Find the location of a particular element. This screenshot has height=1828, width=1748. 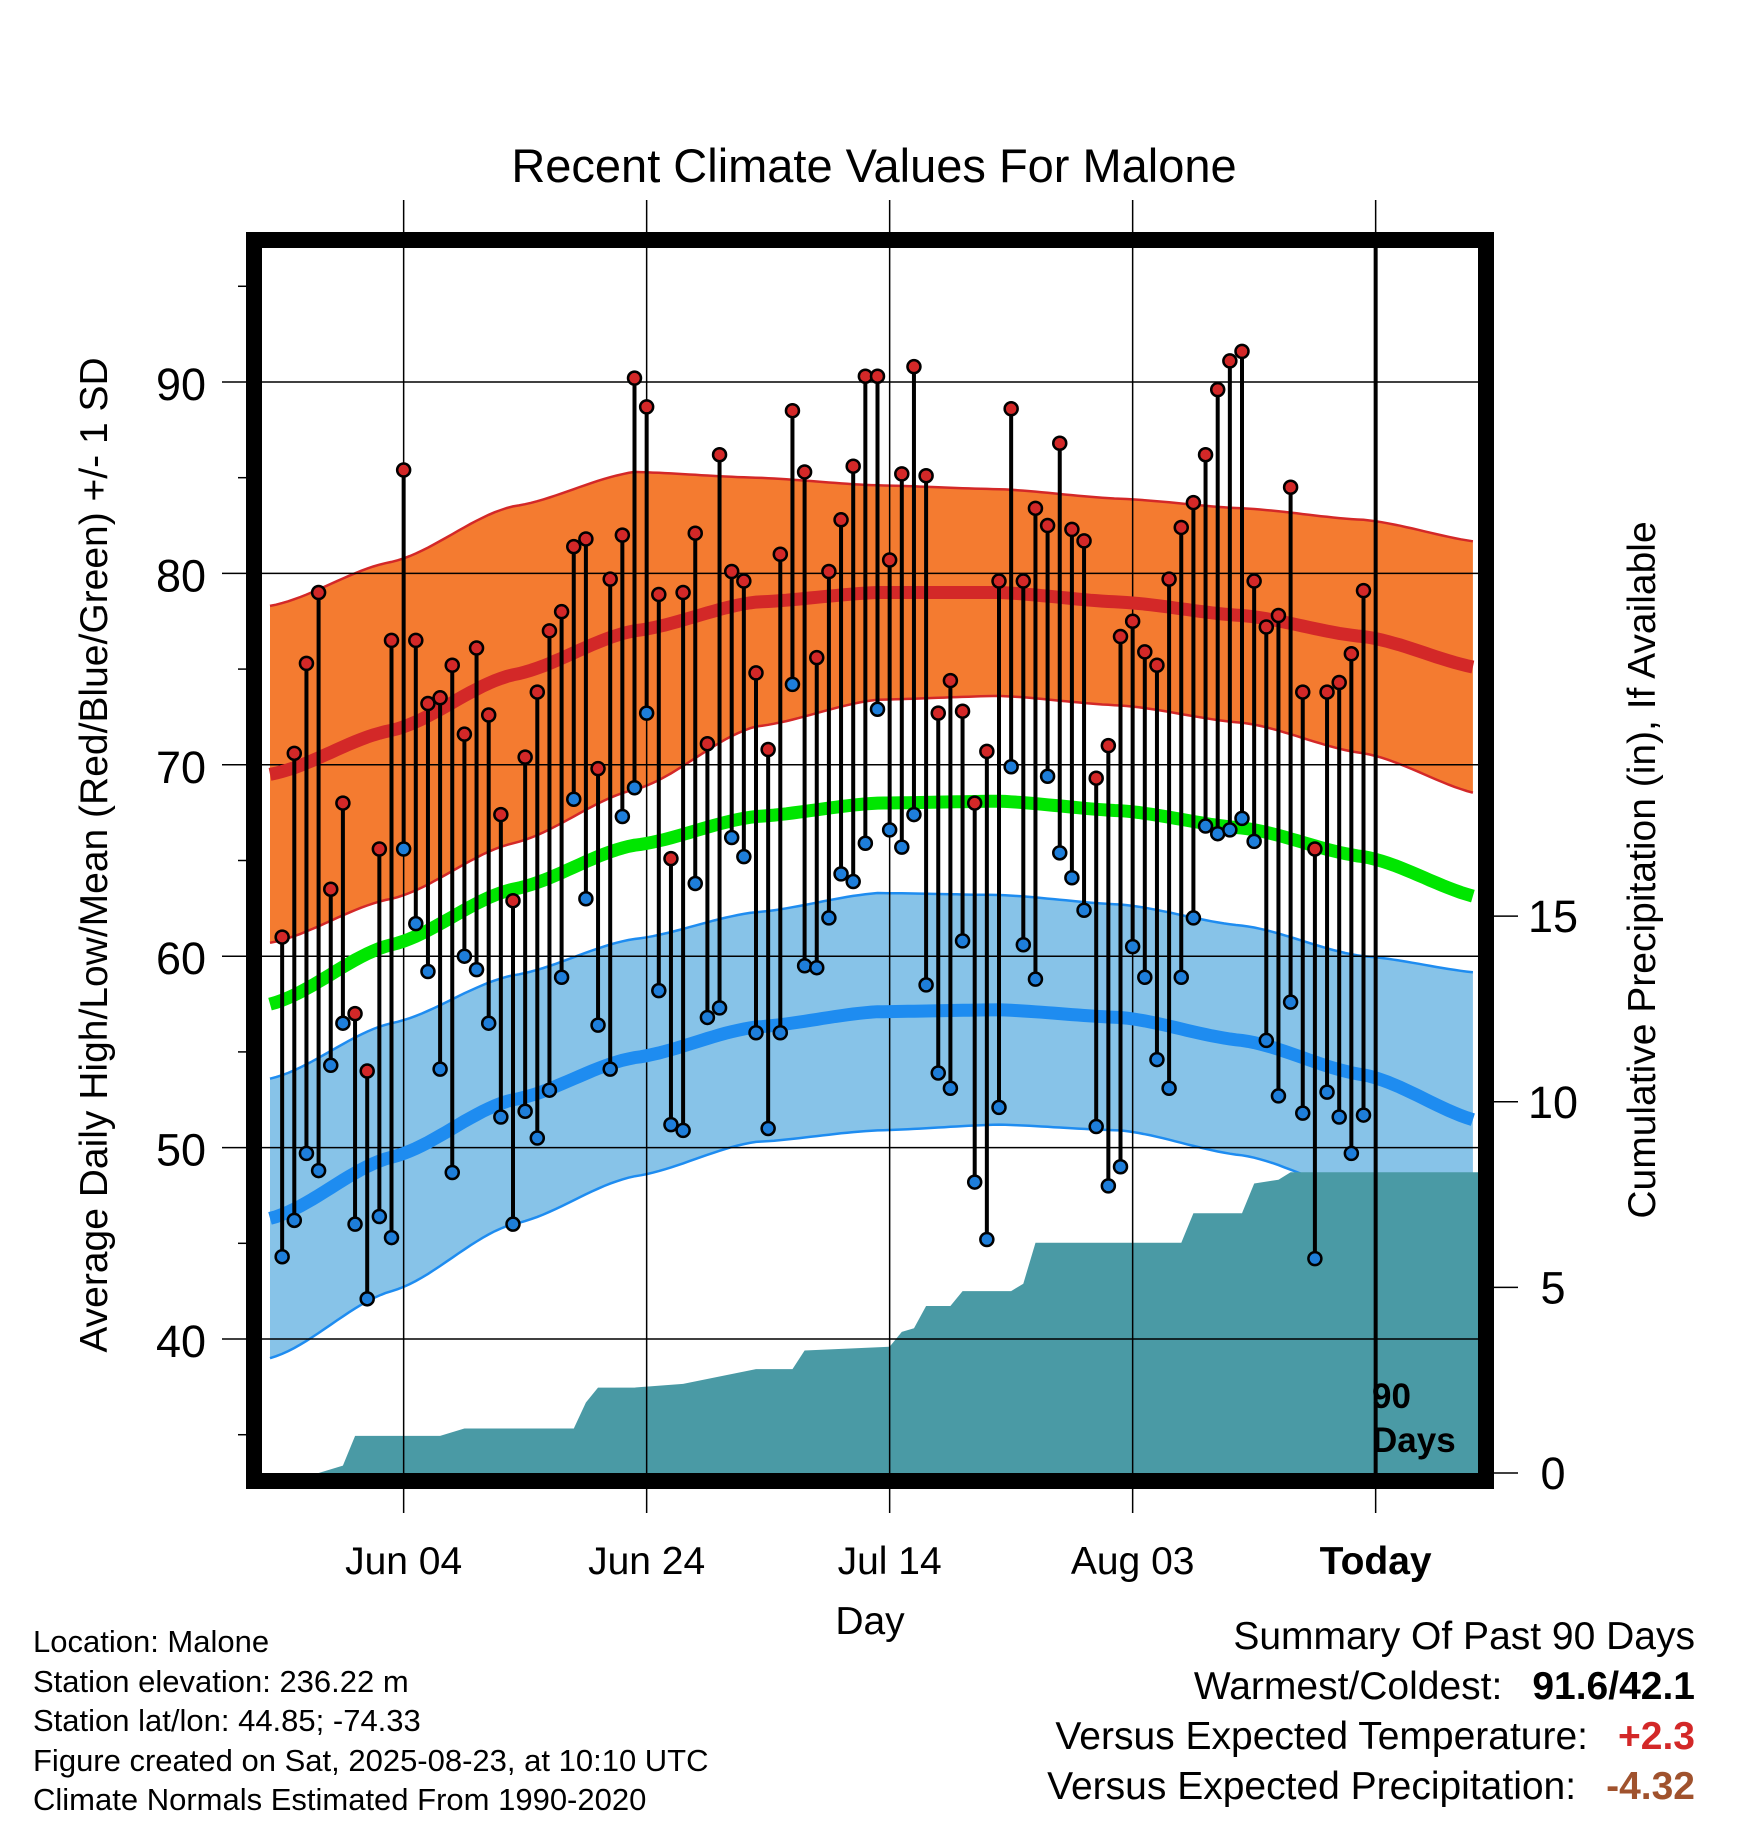

chart-title: Recent Climate Values For Malone is located at coordinates (874, 165).